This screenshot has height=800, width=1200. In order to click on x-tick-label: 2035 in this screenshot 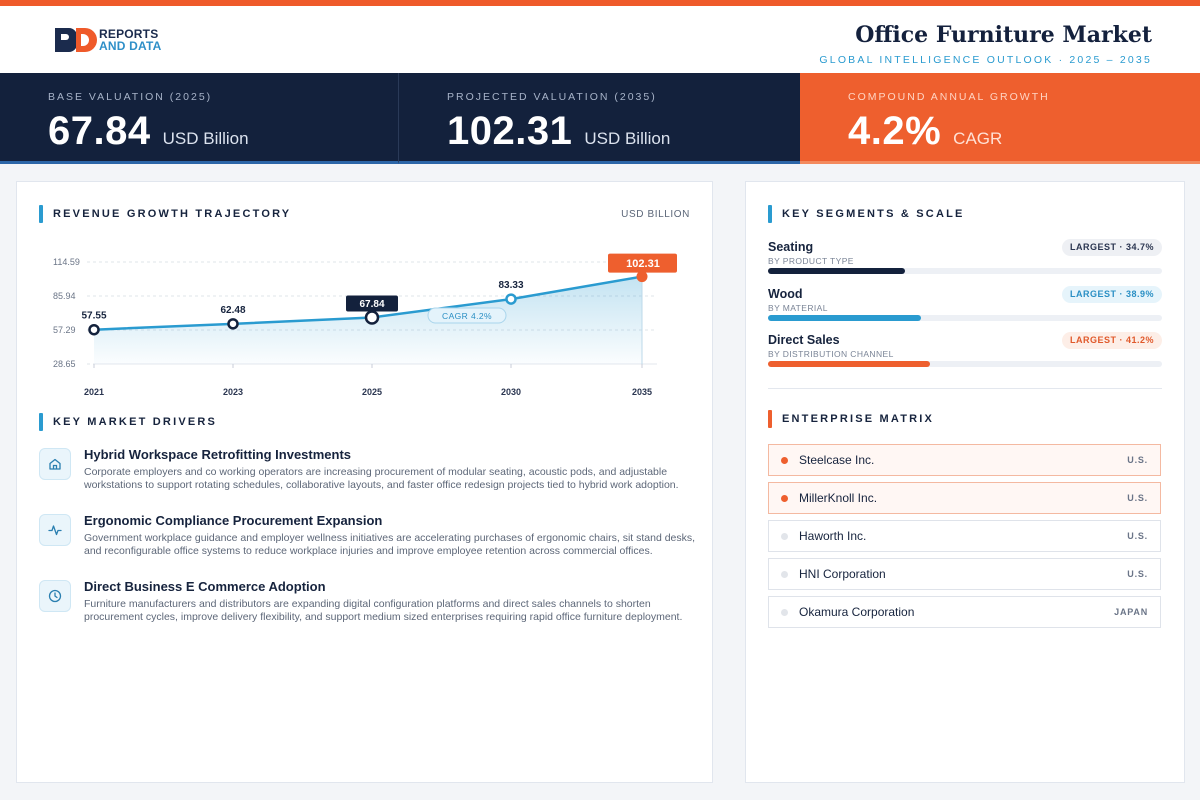, I will do `click(642, 392)`.